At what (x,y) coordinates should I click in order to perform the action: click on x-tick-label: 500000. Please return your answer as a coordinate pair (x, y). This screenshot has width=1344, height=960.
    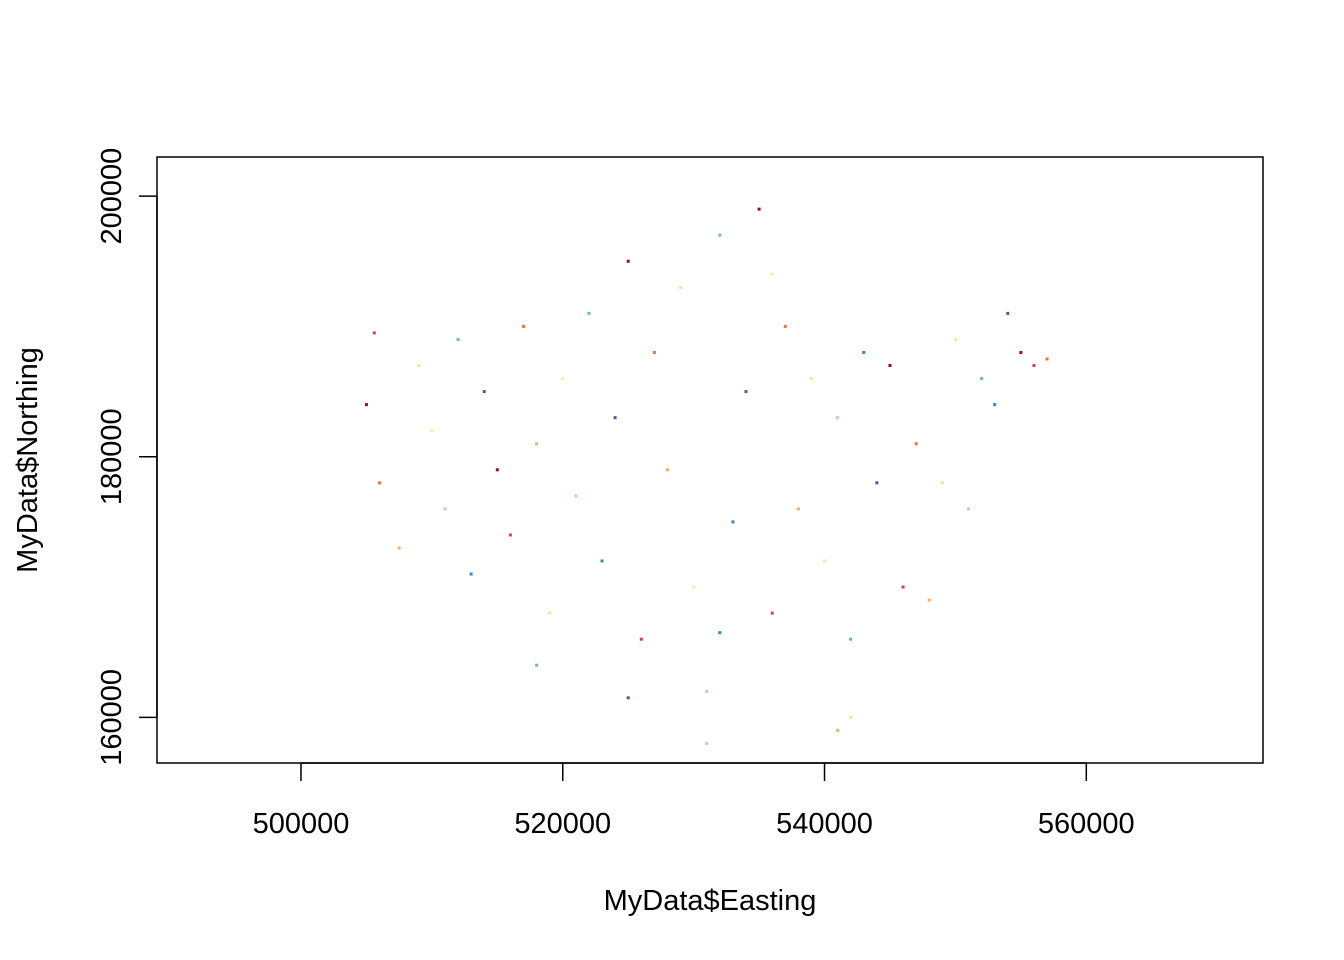
    Looking at the image, I should click on (301, 824).